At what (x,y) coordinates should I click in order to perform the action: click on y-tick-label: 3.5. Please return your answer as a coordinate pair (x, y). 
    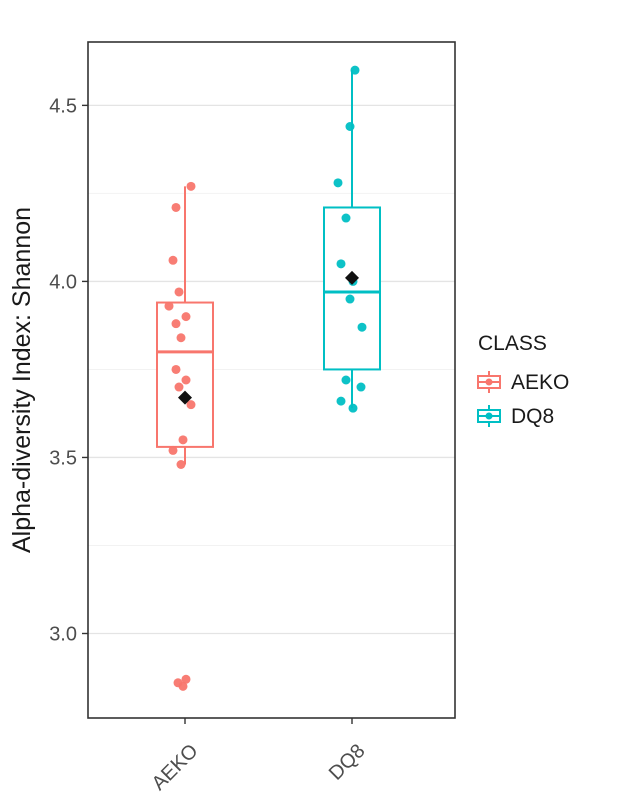
    Looking at the image, I should click on (63, 458).